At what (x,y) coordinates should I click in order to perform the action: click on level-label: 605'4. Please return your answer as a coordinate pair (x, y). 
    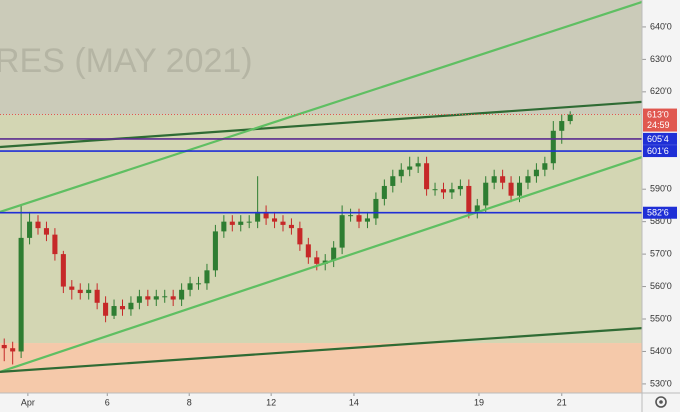
    Looking at the image, I should click on (658, 139).